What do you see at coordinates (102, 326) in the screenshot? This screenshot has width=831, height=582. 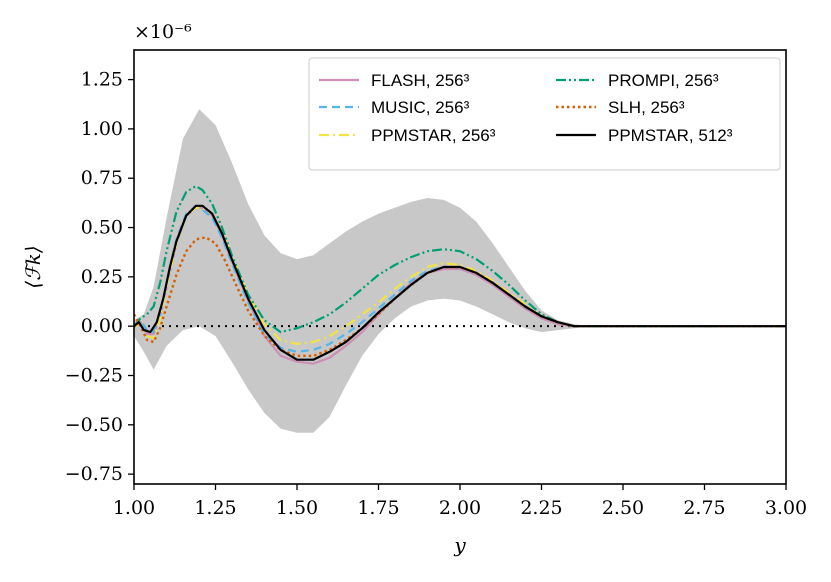 I see `y-tick-label: 0.00` at bounding box center [102, 326].